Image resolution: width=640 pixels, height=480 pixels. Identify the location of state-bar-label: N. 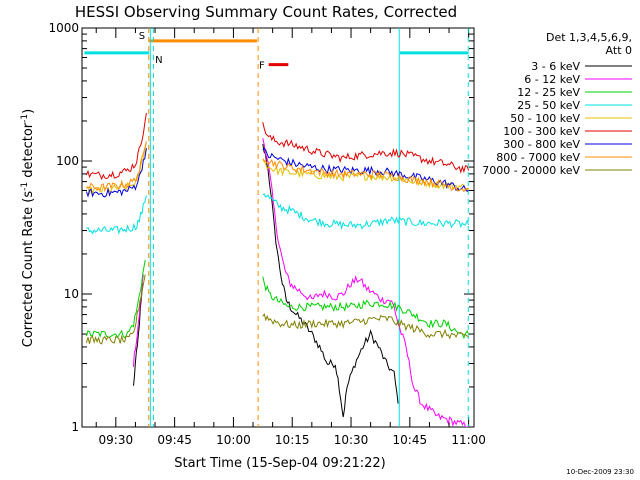
(158, 60).